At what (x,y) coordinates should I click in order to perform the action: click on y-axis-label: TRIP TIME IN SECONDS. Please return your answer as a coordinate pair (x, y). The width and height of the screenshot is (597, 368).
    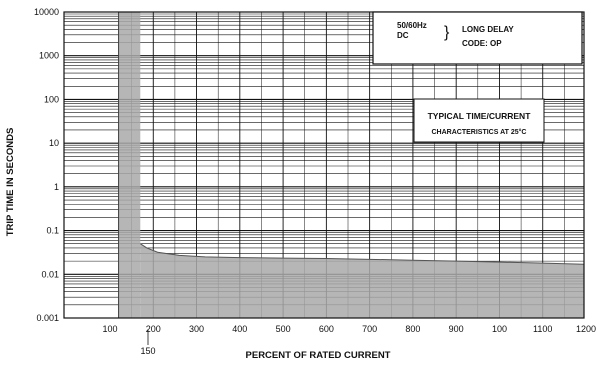
    Looking at the image, I should click on (10, 182).